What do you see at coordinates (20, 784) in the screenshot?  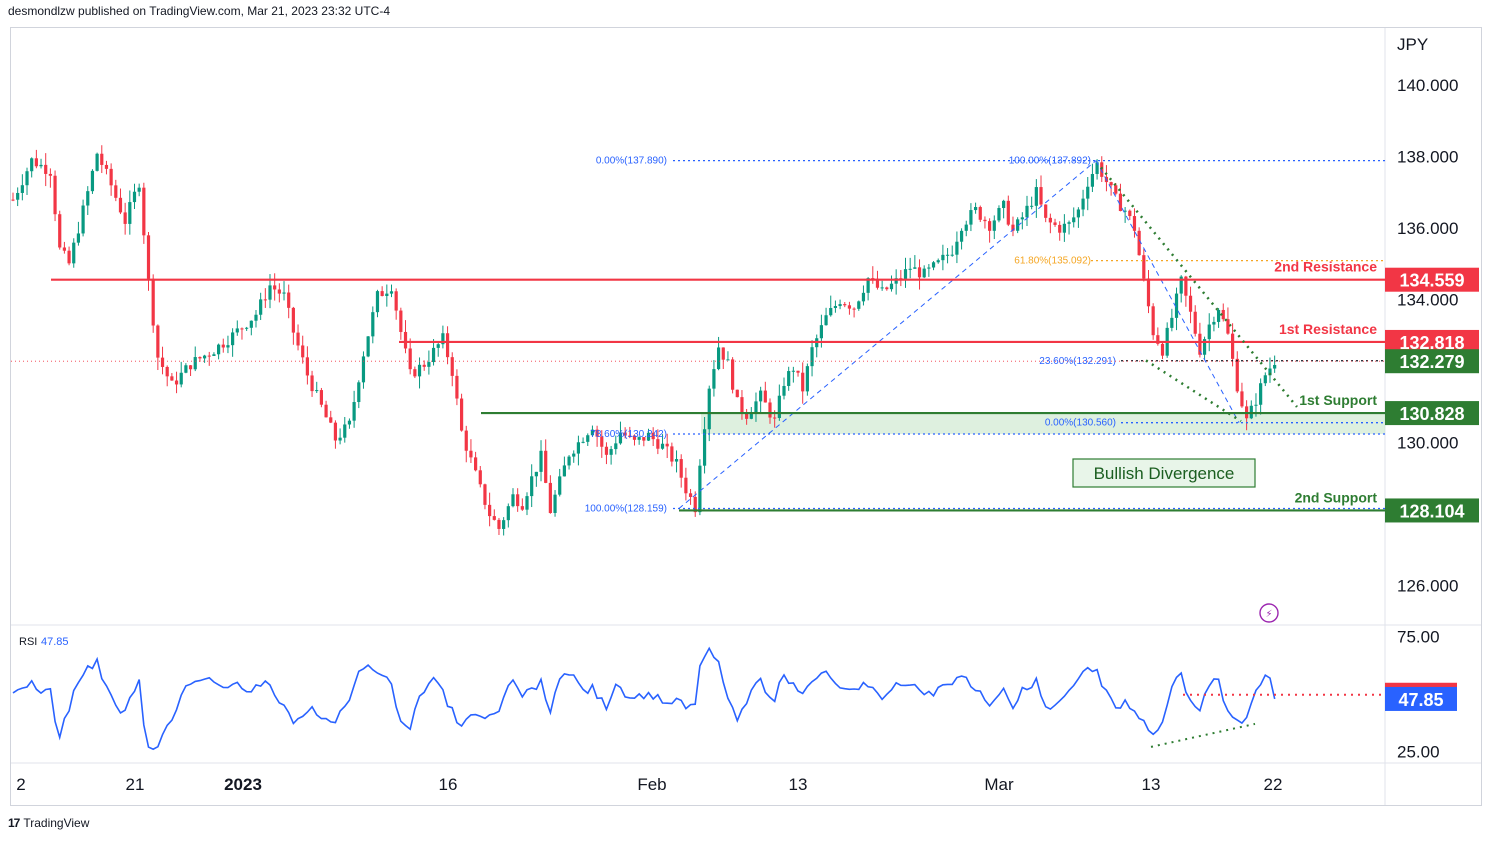 I see `time-tick-label: 2` at bounding box center [20, 784].